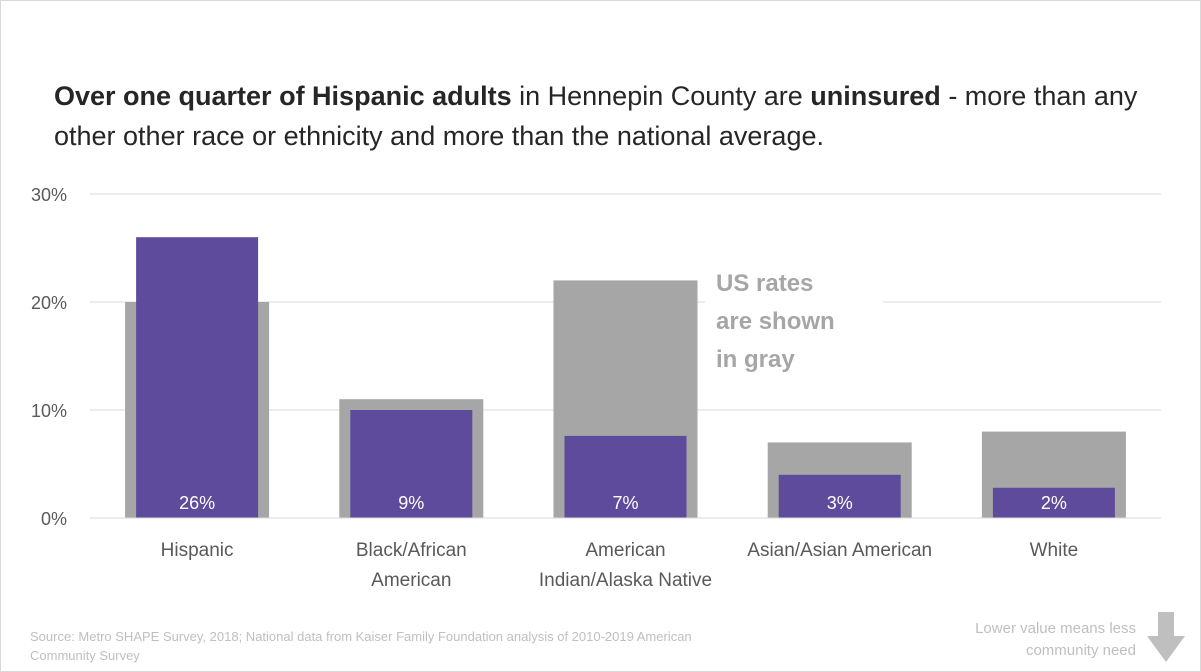 The image size is (1201, 672). I want to click on annotation-text: US rates, so click(764, 283).